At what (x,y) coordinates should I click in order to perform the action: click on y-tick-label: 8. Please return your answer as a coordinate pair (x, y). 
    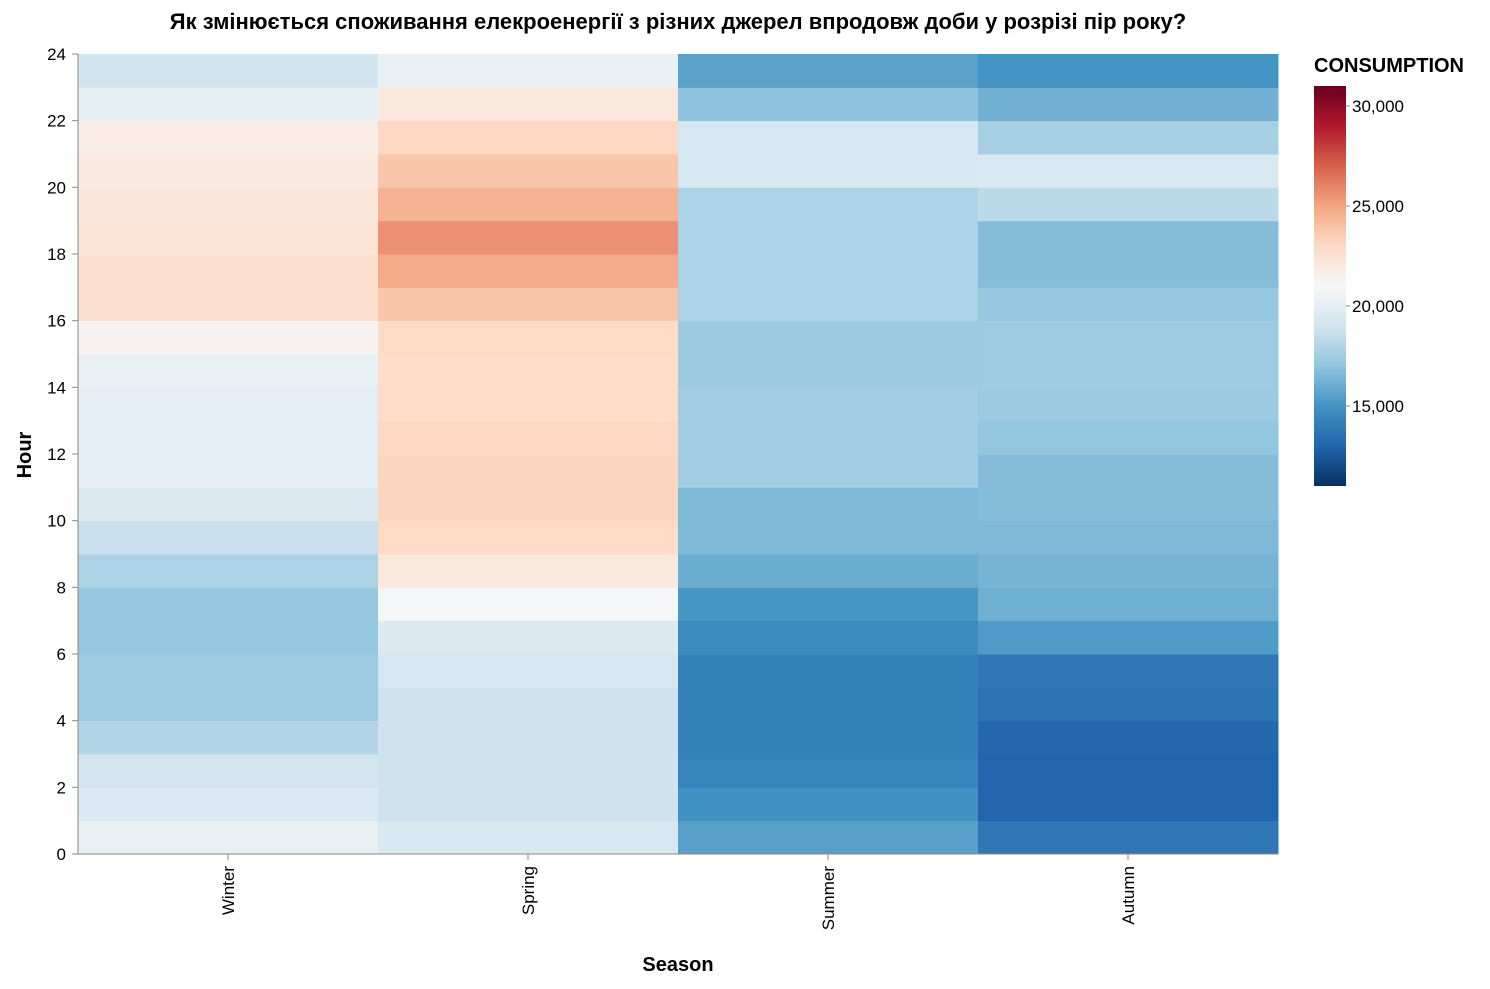
    Looking at the image, I should click on (61, 587).